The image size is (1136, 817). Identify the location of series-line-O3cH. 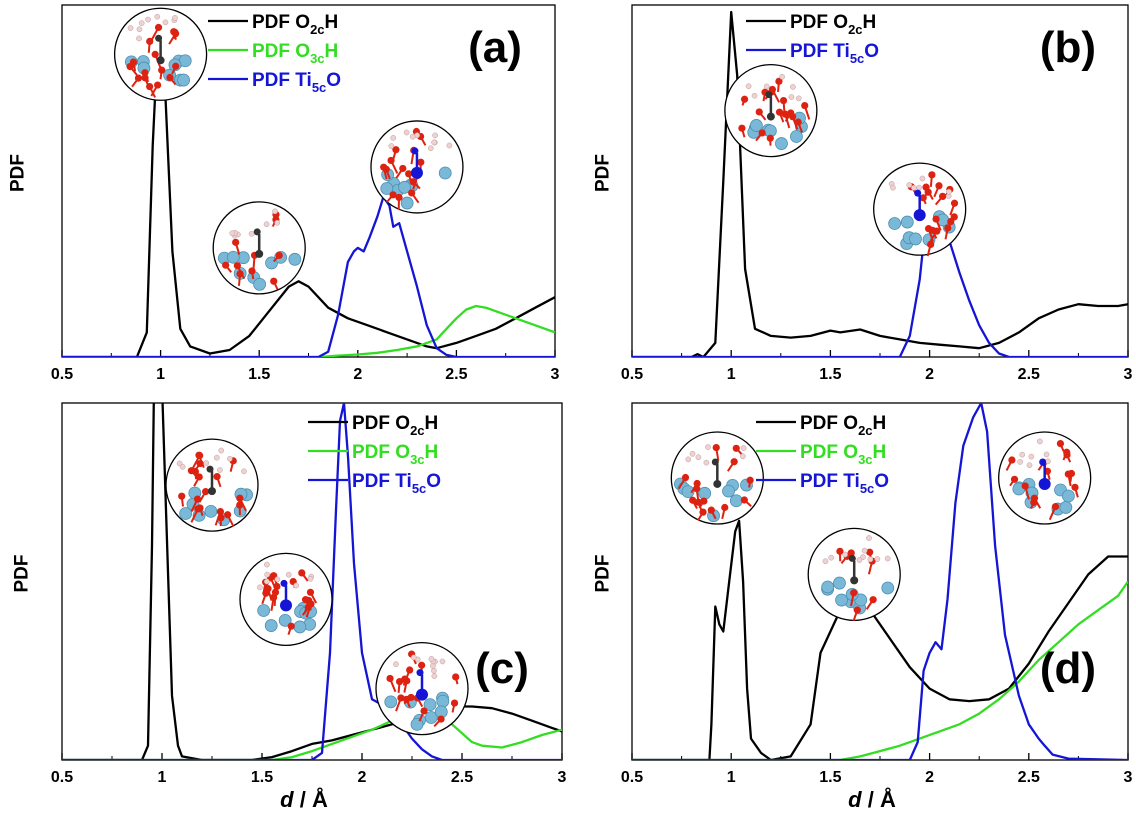
(308, 331).